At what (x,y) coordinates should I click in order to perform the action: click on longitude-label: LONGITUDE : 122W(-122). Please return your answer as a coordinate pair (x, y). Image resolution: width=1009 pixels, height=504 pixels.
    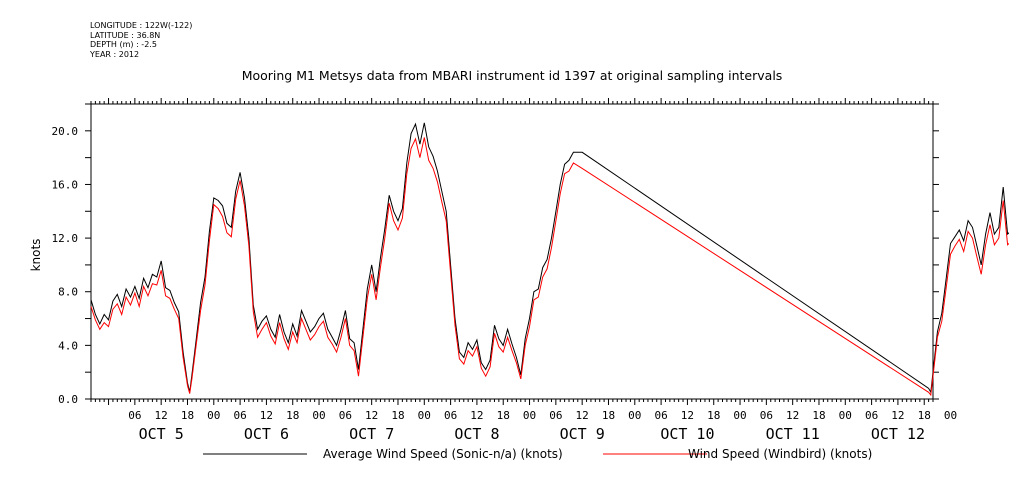
    Looking at the image, I should click on (141, 25).